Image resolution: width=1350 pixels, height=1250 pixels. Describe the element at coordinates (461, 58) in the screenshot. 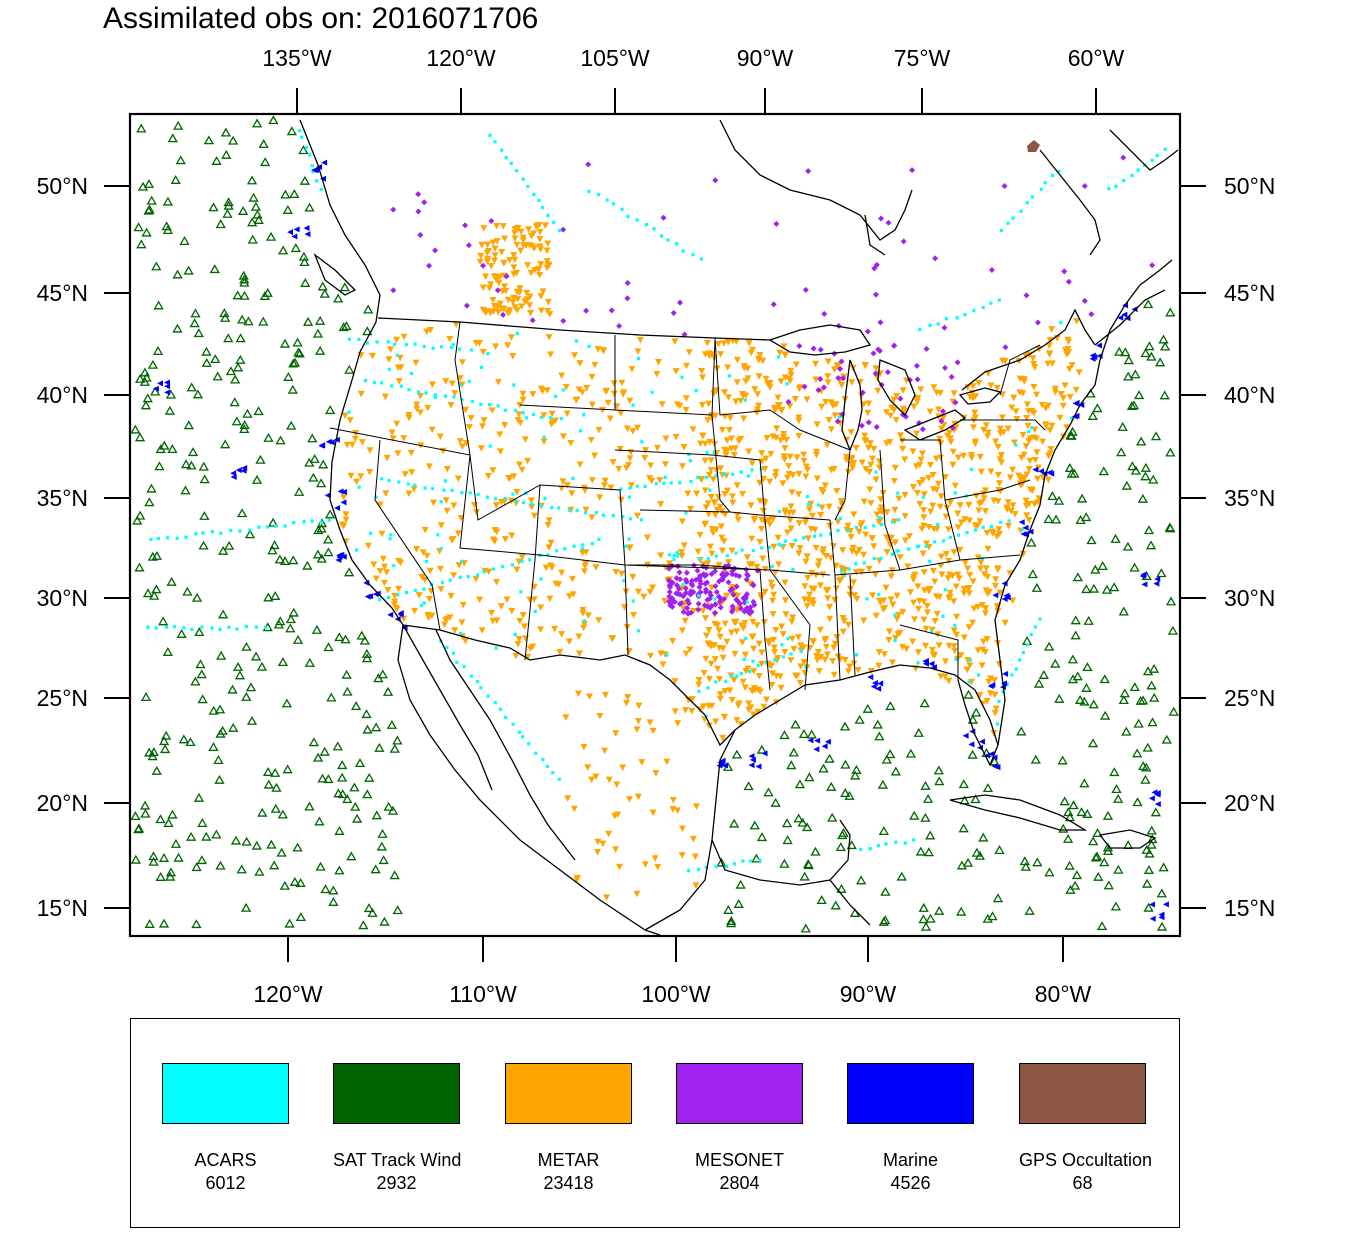

I see `top-tick-label: 120°W` at that location.